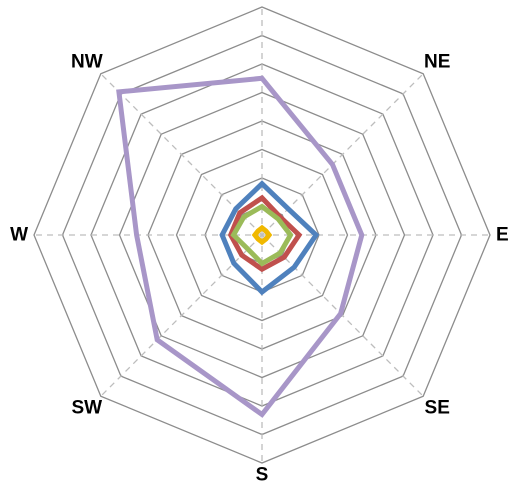 Image resolution: width=508 pixels, height=486 pixels. Describe the element at coordinates (262, 475) in the screenshot. I see `axis-label-s: S` at that location.